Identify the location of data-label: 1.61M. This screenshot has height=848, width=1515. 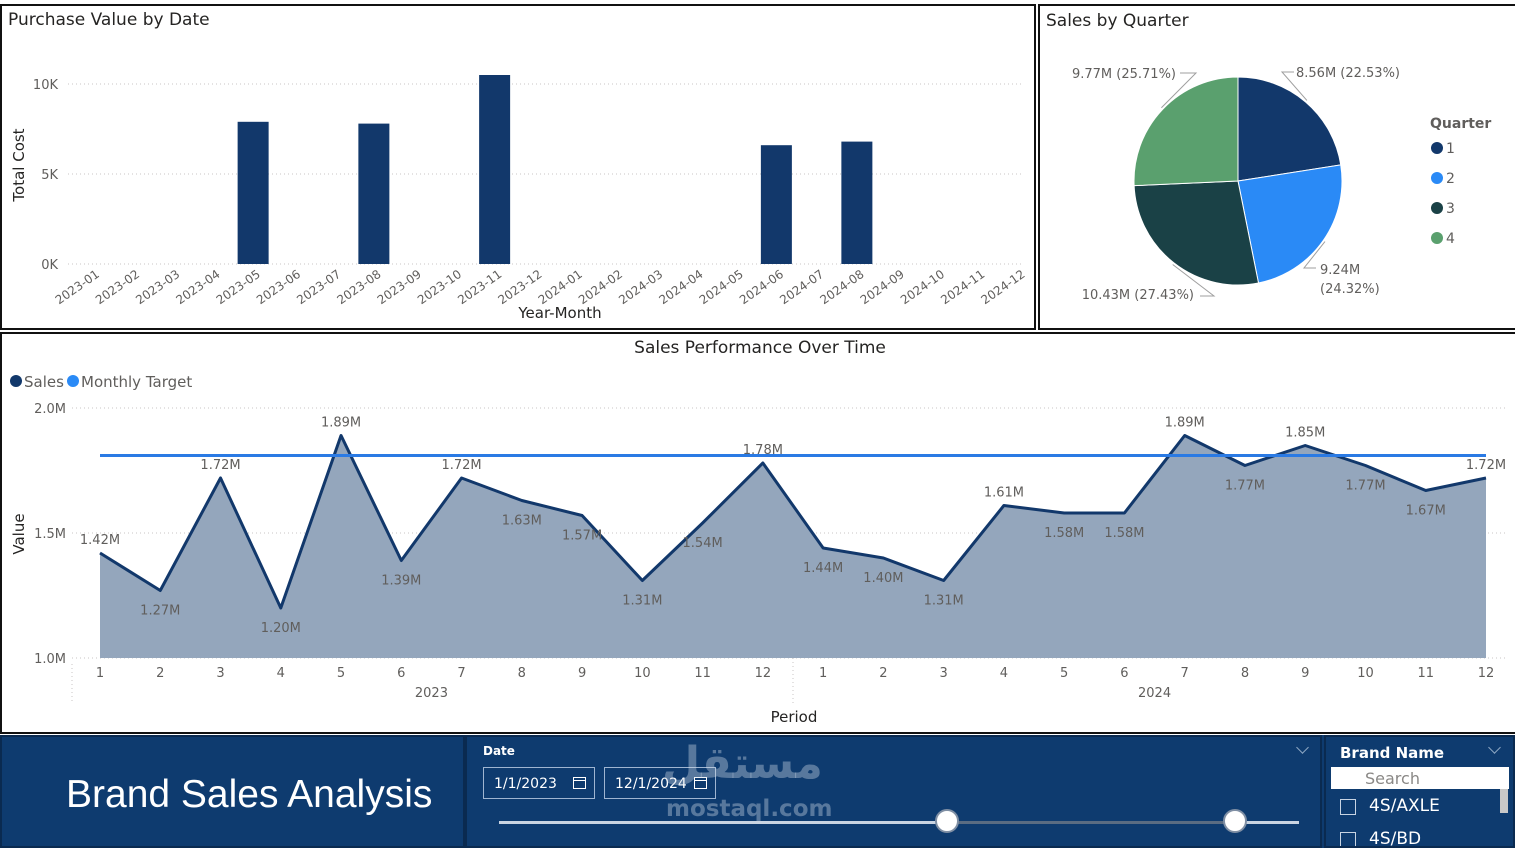
(1004, 493).